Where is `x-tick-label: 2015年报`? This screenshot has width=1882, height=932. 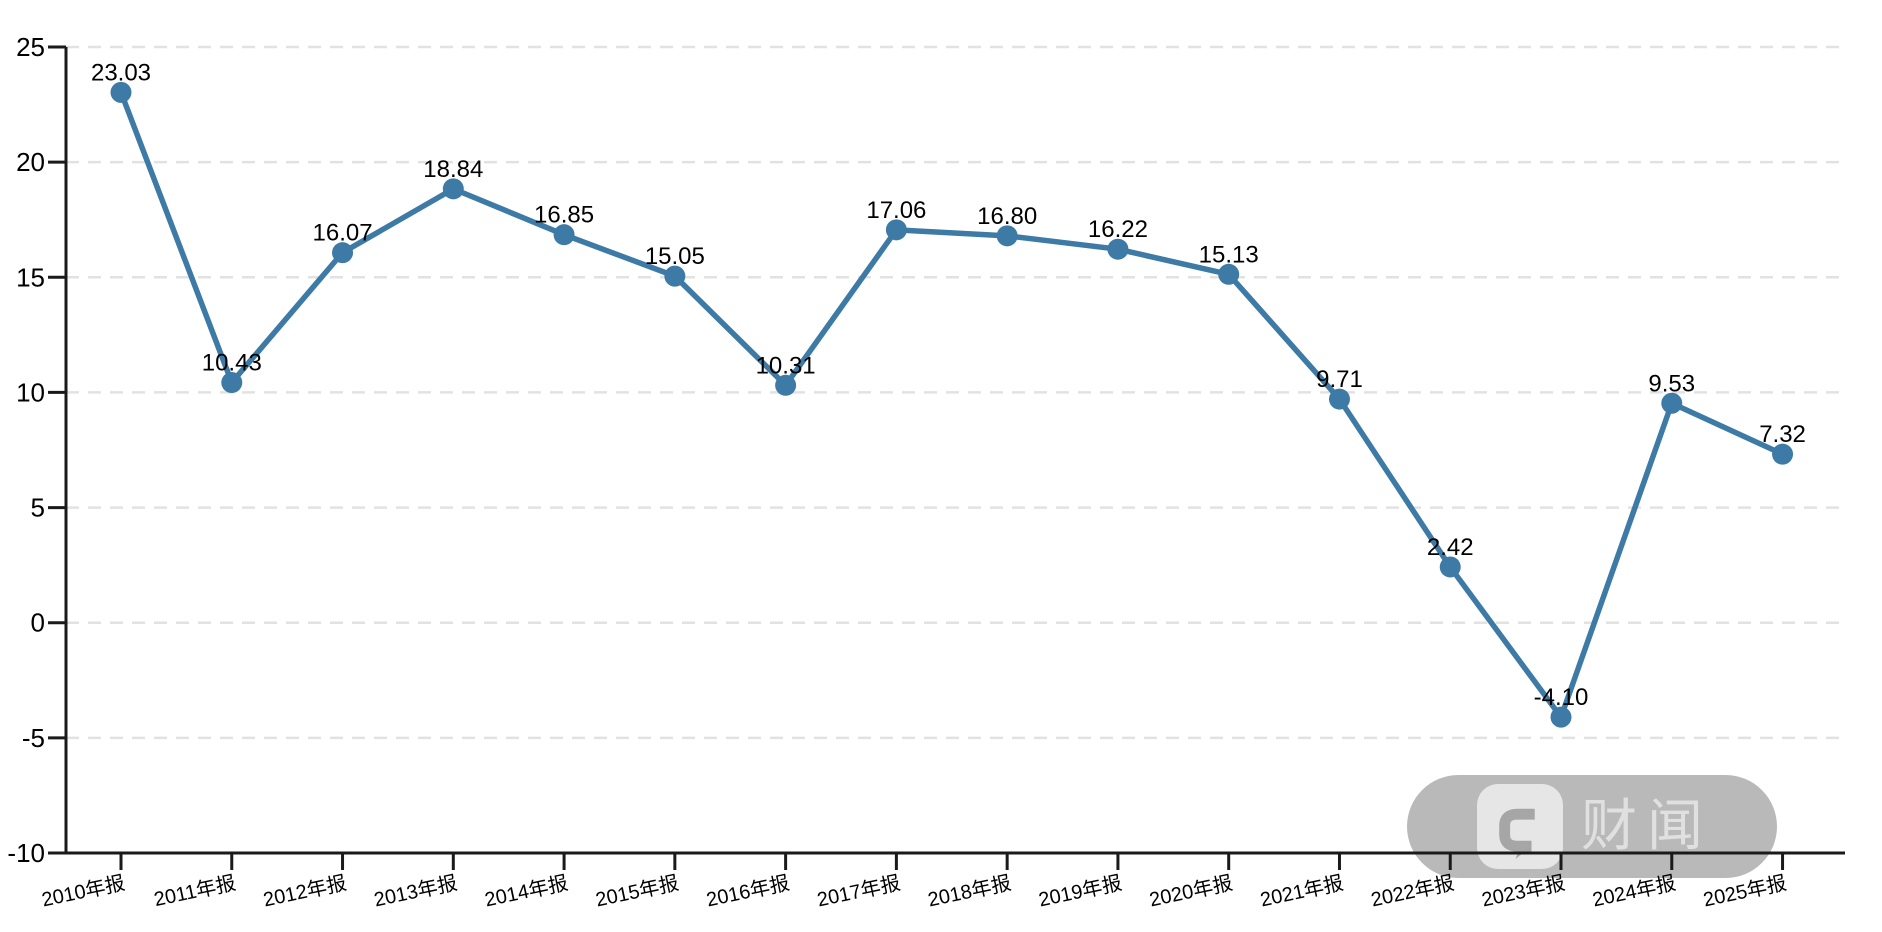
x-tick-label: 2015年报 is located at coordinates (636, 891).